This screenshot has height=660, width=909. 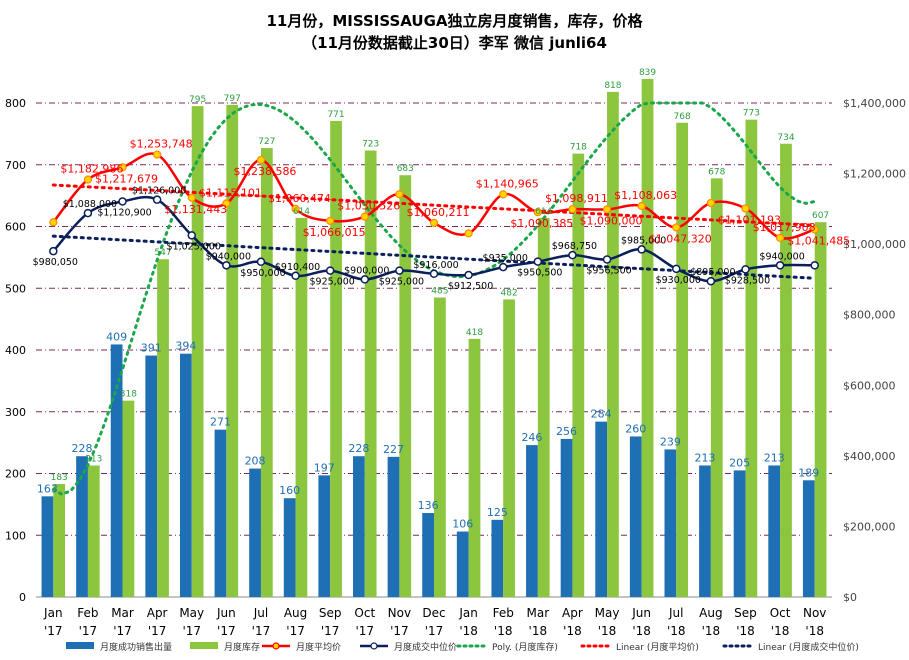 I want to click on sales-data-label: 256, so click(x=566, y=431).